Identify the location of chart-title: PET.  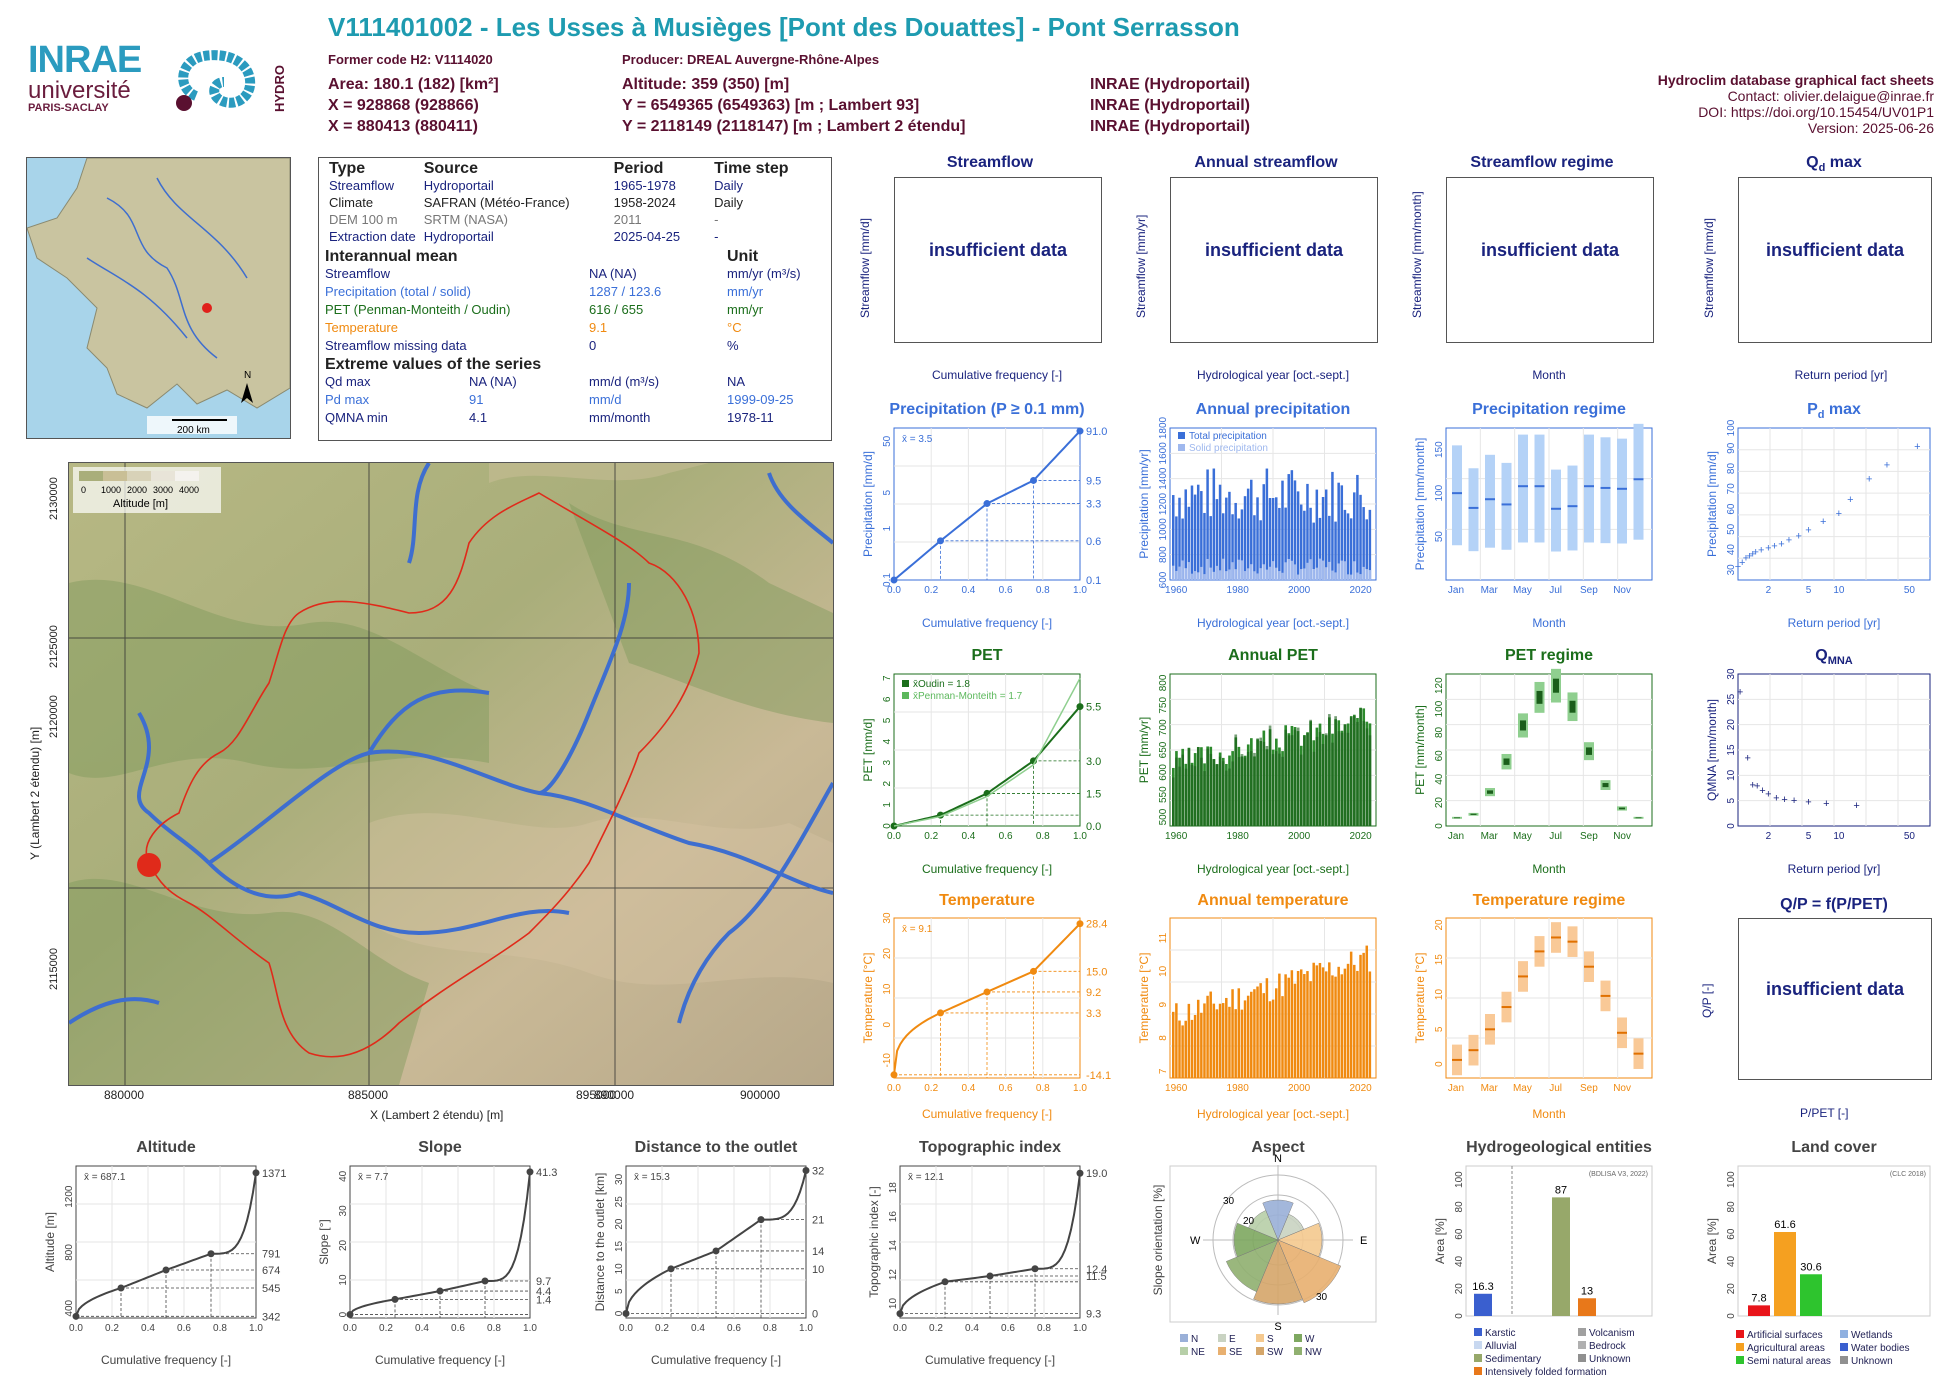
(986, 655).